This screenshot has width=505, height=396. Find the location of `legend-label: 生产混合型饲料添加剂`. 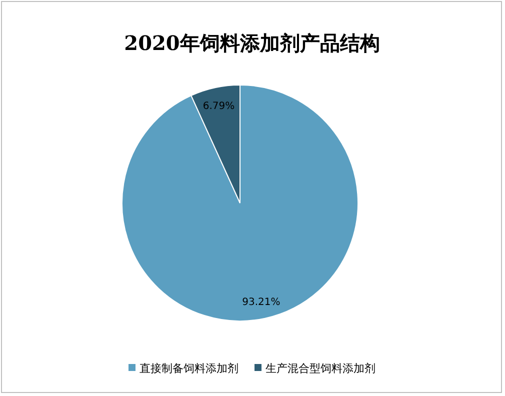

legend-label: 生产混合型饲料添加剂 is located at coordinates (321, 368).